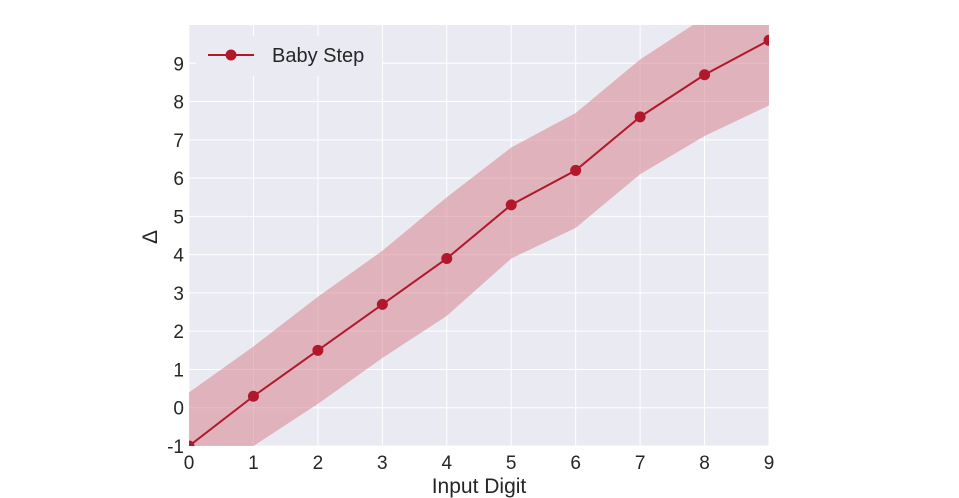 The height and width of the screenshot is (498, 959). What do you see at coordinates (178, 332) in the screenshot?
I see `y-tick-label: 2` at bounding box center [178, 332].